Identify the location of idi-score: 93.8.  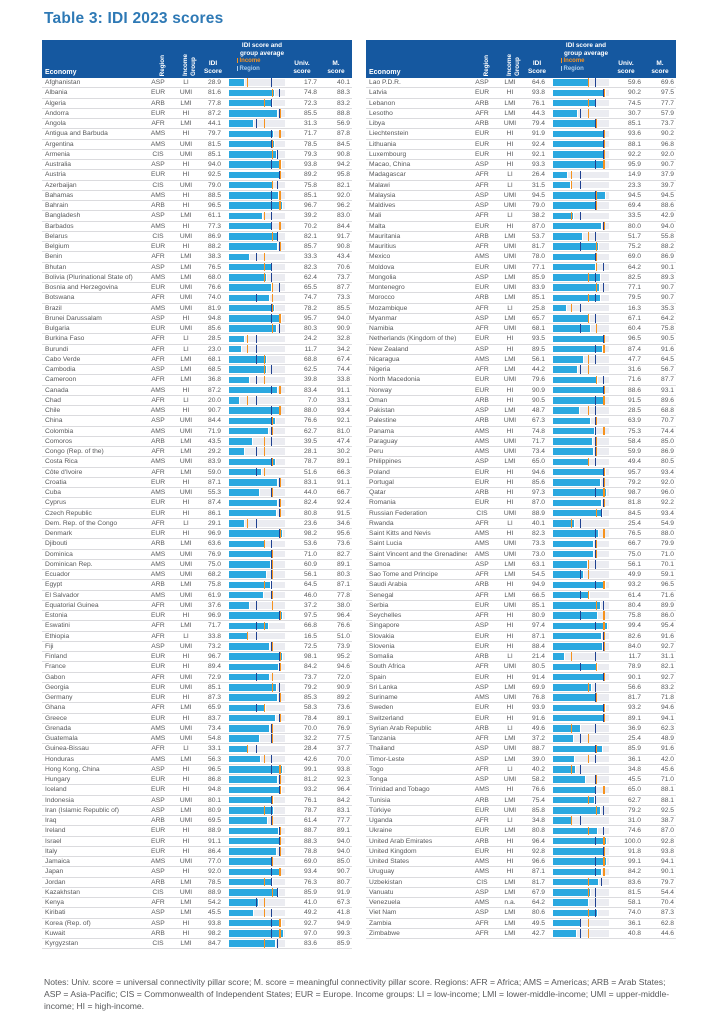
(214, 923).